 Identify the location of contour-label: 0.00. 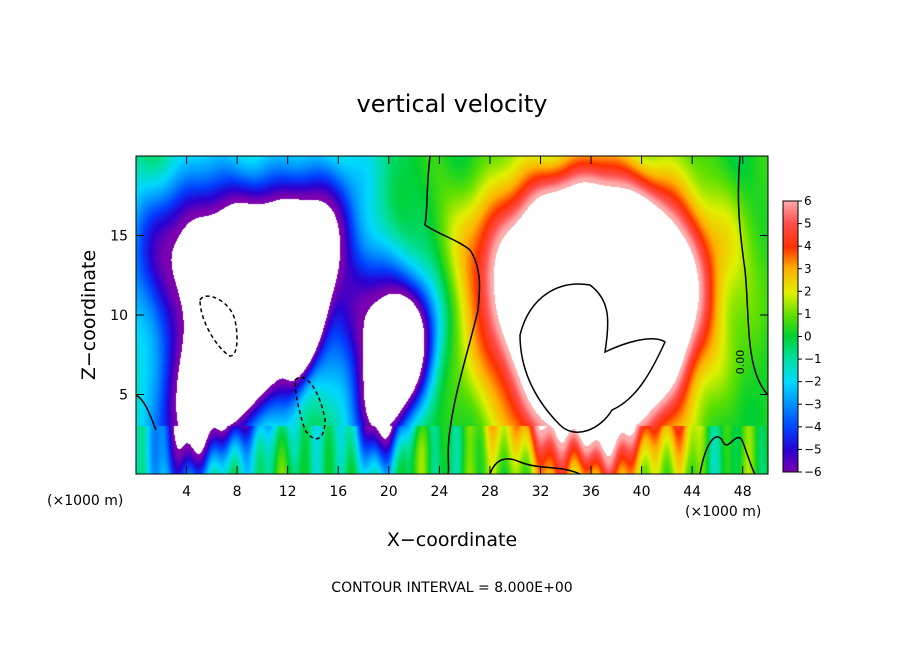
(740, 362).